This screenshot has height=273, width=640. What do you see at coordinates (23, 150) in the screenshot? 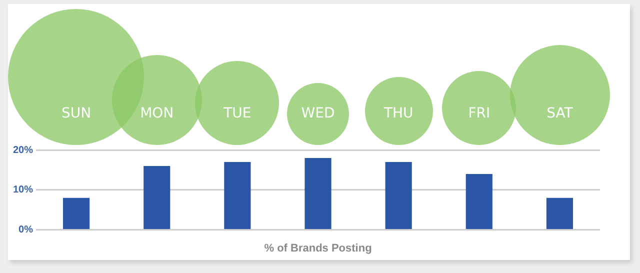
I see `y-tick-label: 20%` at bounding box center [23, 150].